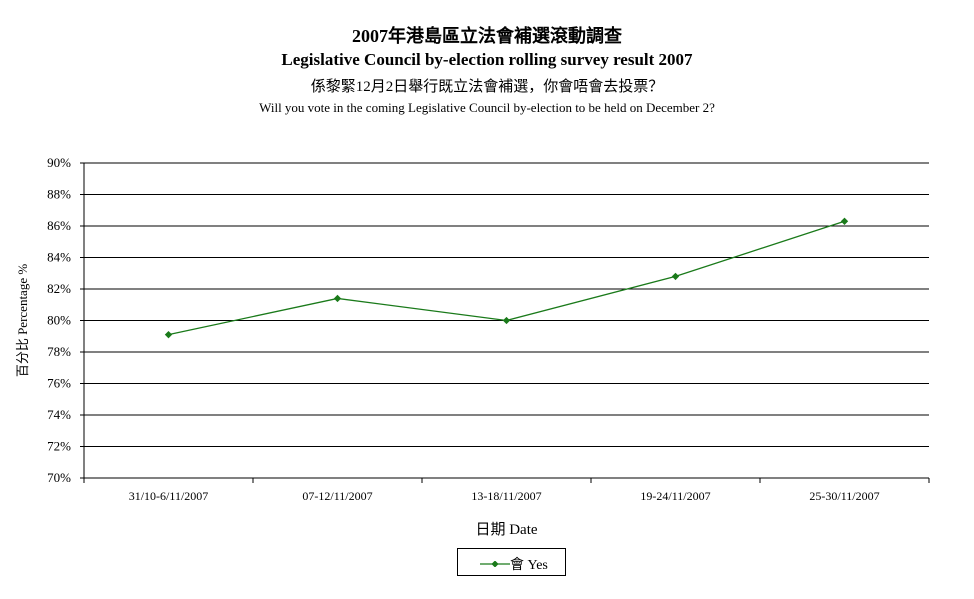 This screenshot has width=974, height=599. Describe the element at coordinates (844, 496) in the screenshot. I see `x-tick-label-4: 25-30/11/2007` at that location.